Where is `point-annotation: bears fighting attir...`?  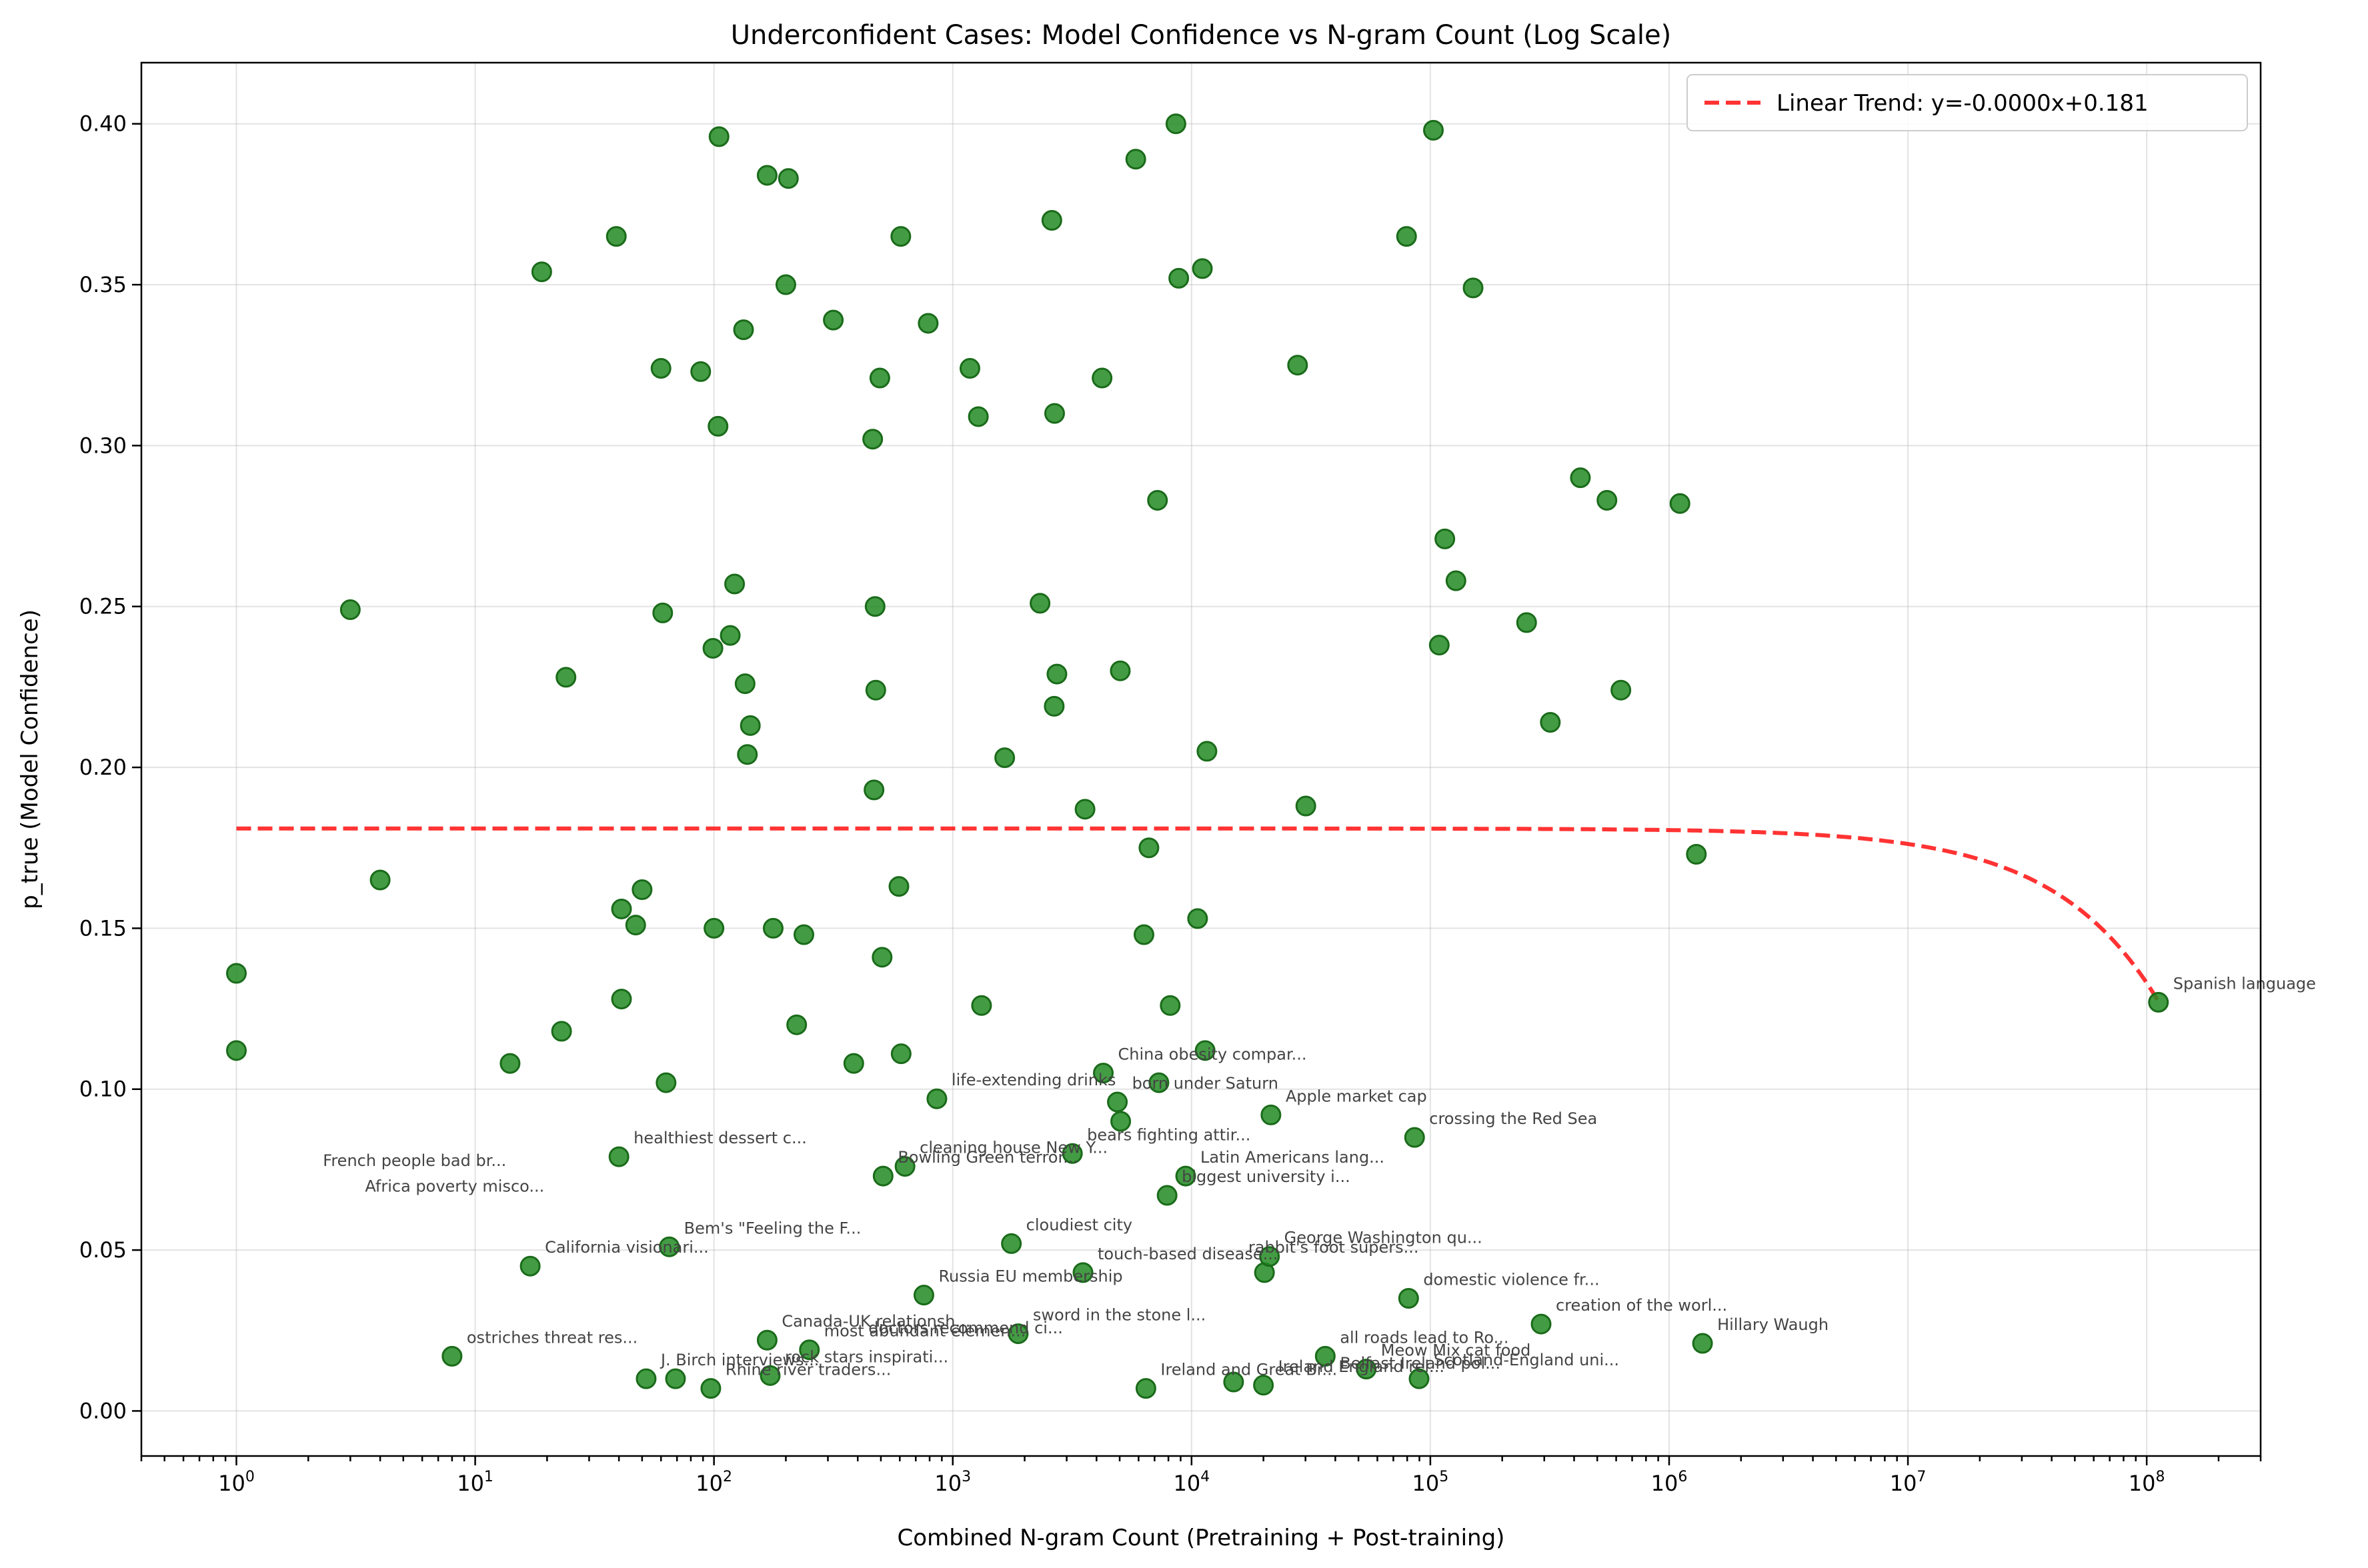 point-annotation: bears fighting attir... is located at coordinates (1168, 1134).